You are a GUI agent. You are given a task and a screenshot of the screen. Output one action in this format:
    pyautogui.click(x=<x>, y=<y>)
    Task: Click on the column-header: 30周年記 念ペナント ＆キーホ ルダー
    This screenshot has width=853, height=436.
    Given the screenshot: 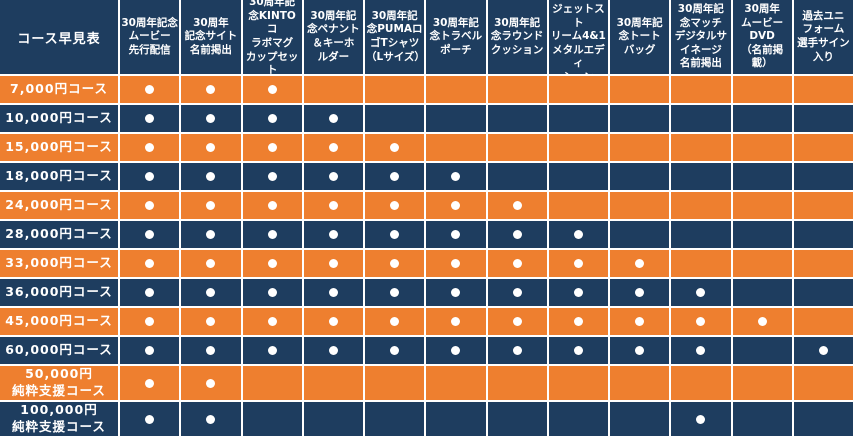 What is the action you would take?
    pyautogui.click(x=333, y=37)
    